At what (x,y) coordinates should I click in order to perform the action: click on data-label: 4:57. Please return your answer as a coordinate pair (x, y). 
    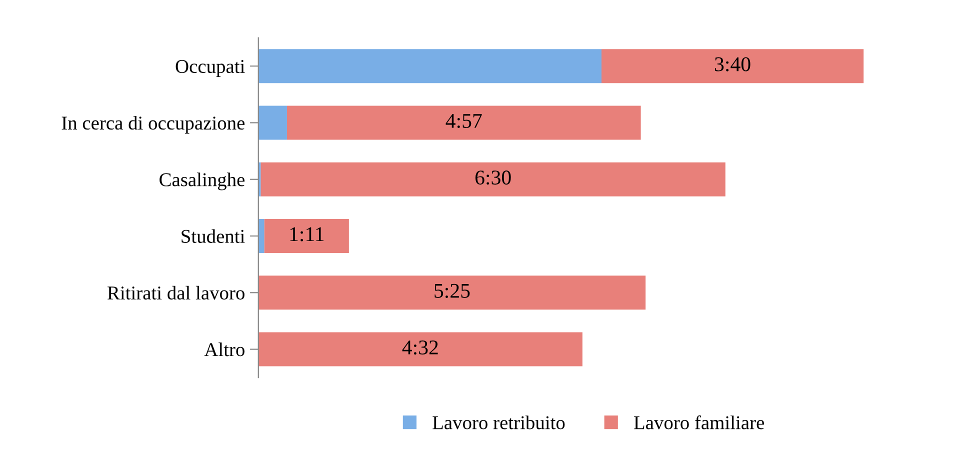
    Looking at the image, I should click on (464, 121).